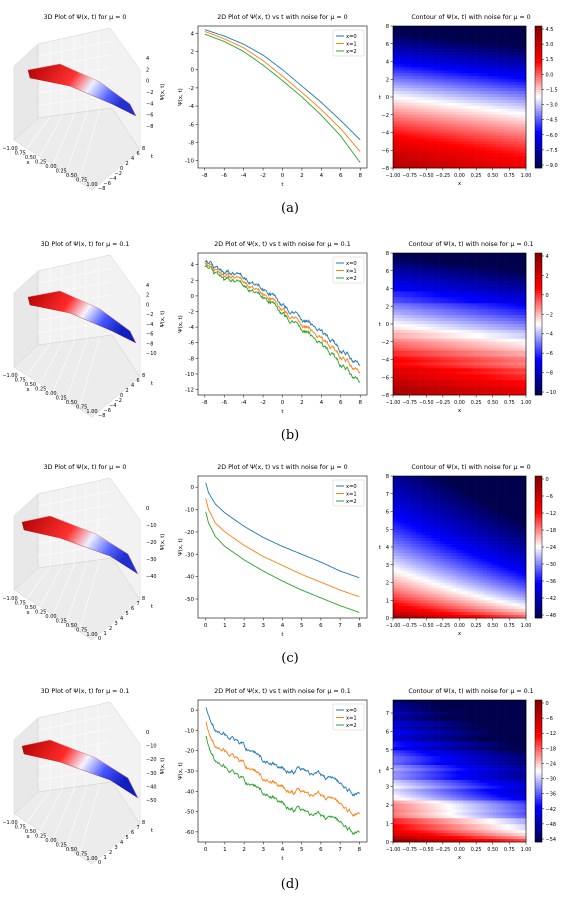 This screenshot has height=904, width=581. I want to click on x-tick-label: 4, so click(322, 176).